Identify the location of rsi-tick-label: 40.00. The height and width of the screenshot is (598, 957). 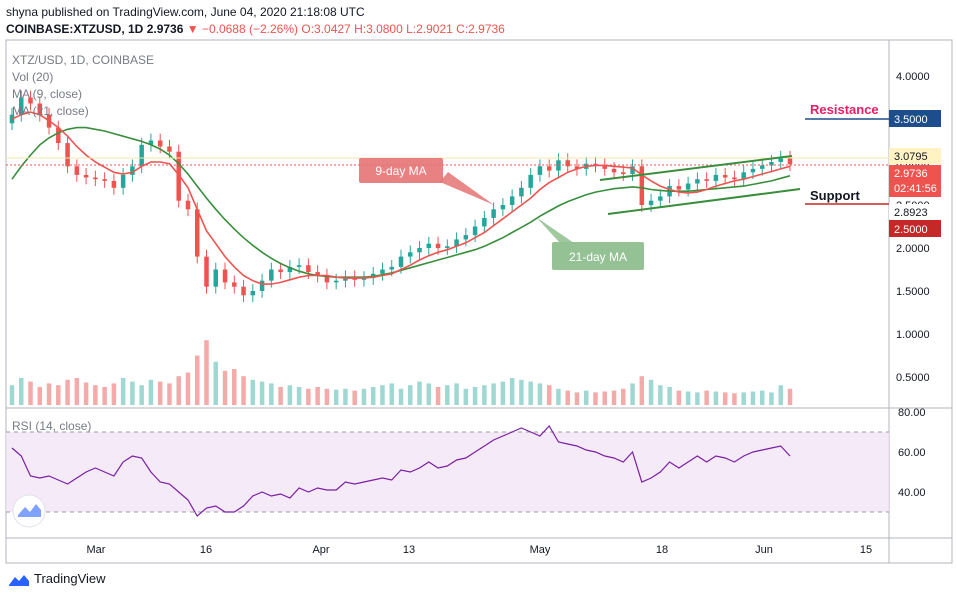
(912, 493).